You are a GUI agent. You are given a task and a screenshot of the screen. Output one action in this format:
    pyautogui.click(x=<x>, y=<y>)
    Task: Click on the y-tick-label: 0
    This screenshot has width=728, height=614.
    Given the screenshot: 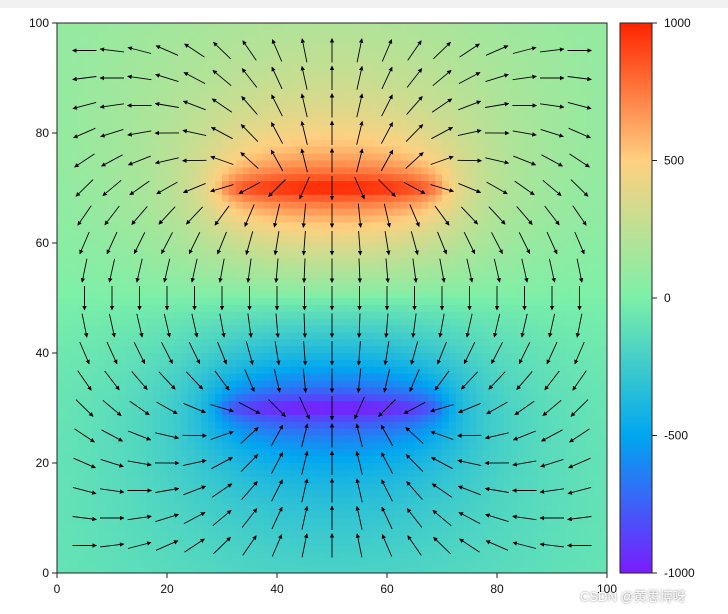 What is the action you would take?
    pyautogui.click(x=45, y=573)
    